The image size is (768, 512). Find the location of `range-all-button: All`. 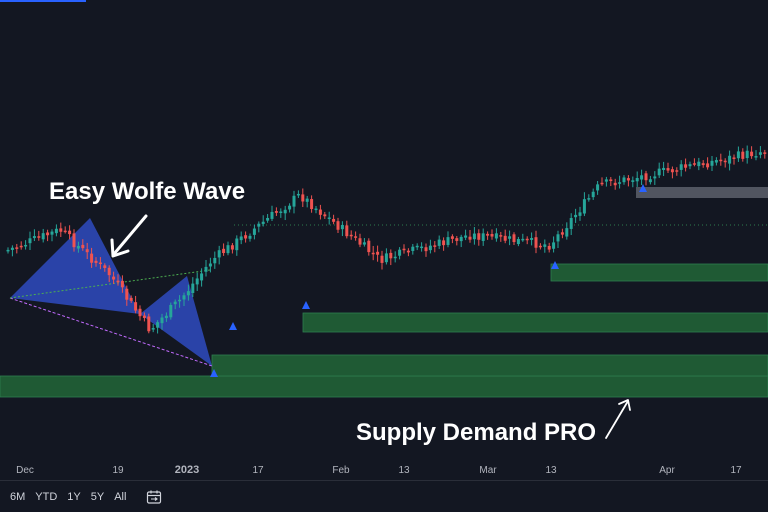

range-all-button: All is located at coordinates (120, 496).